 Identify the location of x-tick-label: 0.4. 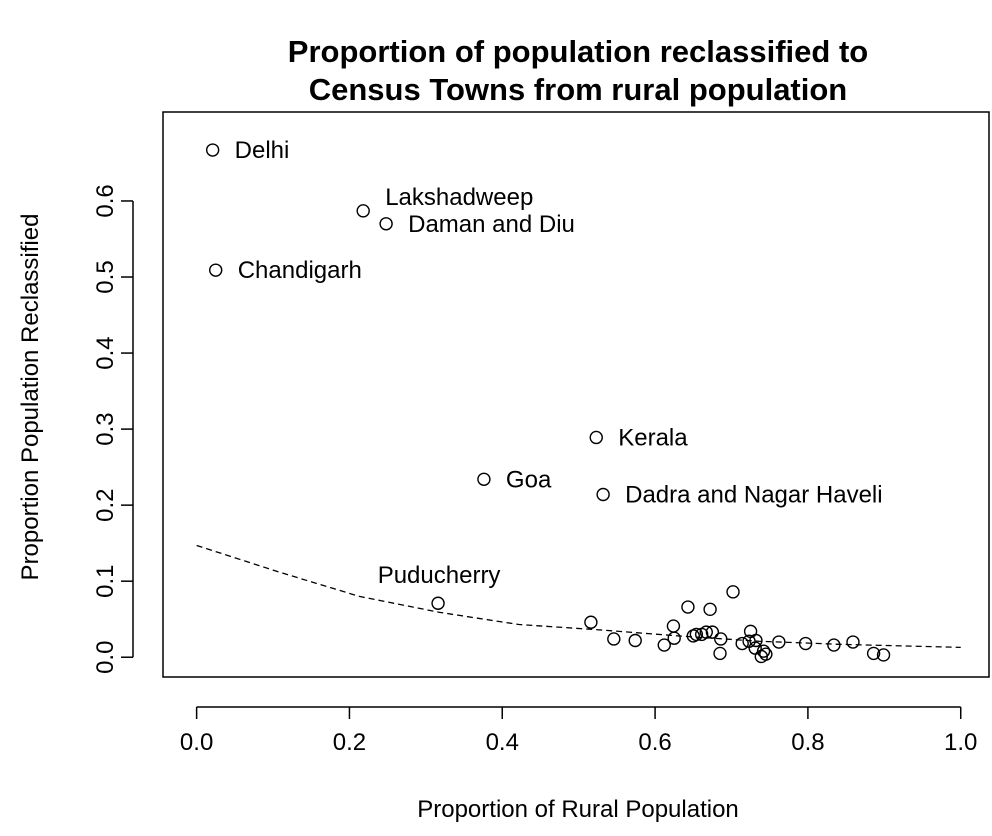
(502, 742).